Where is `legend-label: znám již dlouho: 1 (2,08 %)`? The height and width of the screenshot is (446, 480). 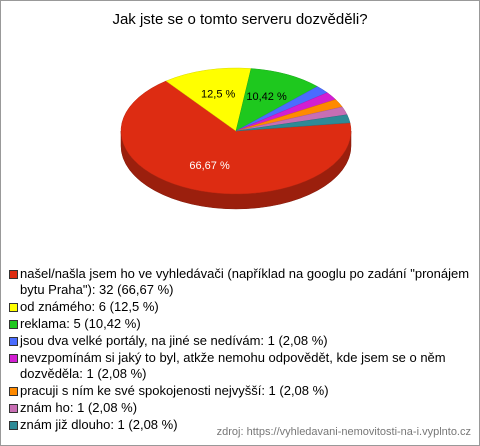
legend-label: znám již dlouho: 1 (2,08 %) is located at coordinates (99, 424).